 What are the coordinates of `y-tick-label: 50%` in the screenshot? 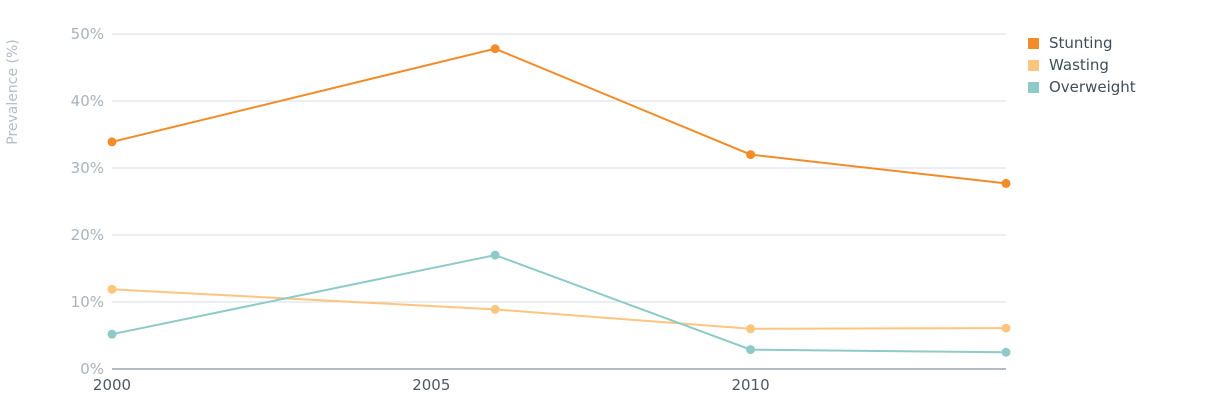 It's located at (87, 34).